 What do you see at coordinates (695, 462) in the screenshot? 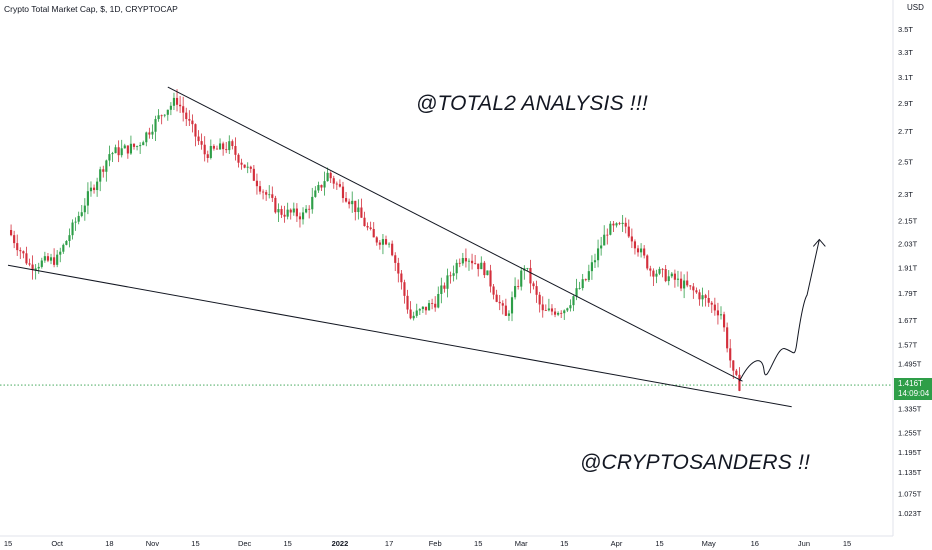
I see `annotation-bottom: @CRYPTOSANDERS !!` at bounding box center [695, 462].